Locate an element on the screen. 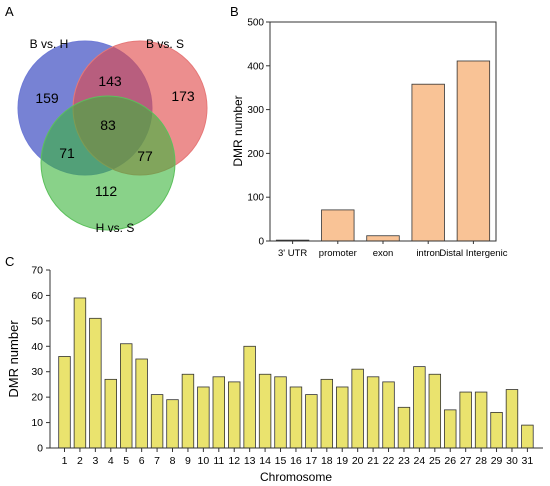  chromosome-y-tick-label: 60 is located at coordinates (37, 296).